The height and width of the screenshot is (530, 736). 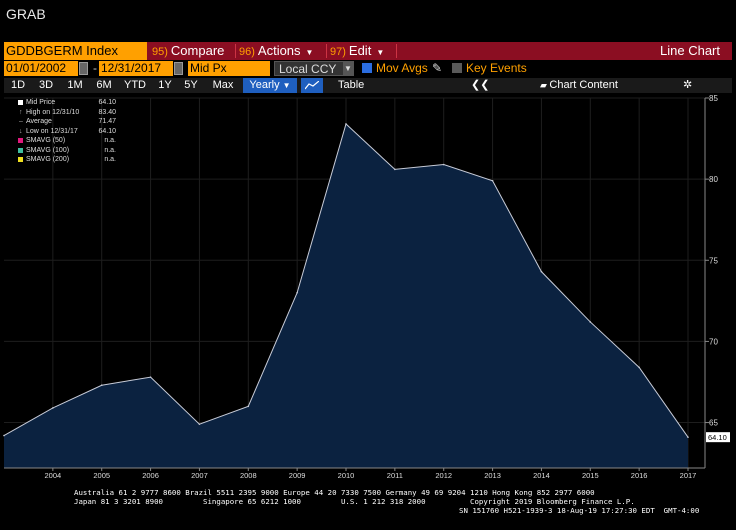 What do you see at coordinates (583, 85) in the screenshot?
I see `chart-content-label: Chart Content` at bounding box center [583, 85].